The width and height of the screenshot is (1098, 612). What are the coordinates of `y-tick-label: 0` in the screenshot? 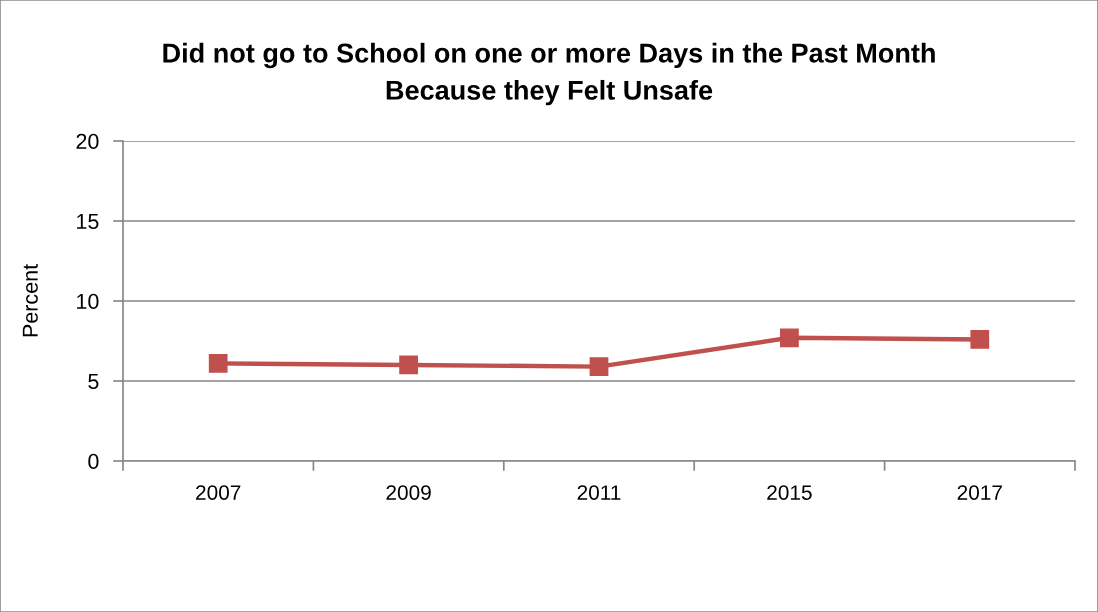 It's located at (93, 461).